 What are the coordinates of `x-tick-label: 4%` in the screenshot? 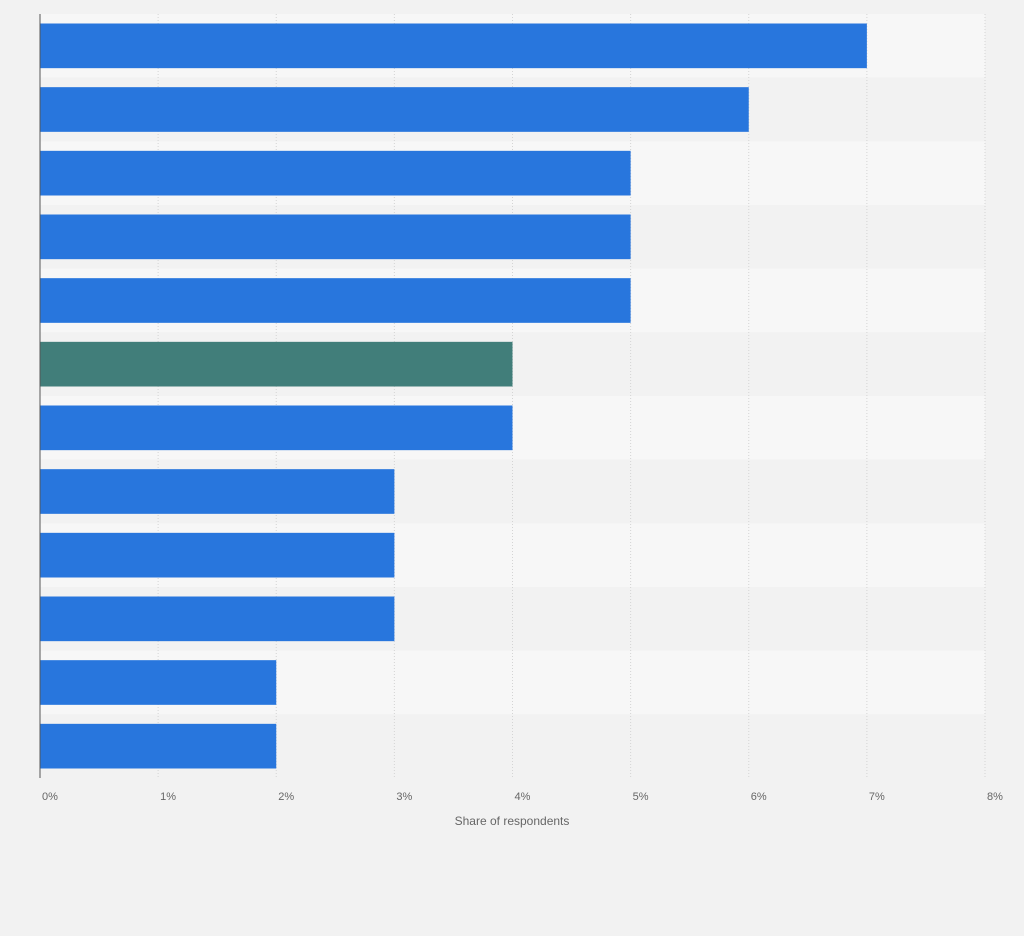 It's located at (523, 797).